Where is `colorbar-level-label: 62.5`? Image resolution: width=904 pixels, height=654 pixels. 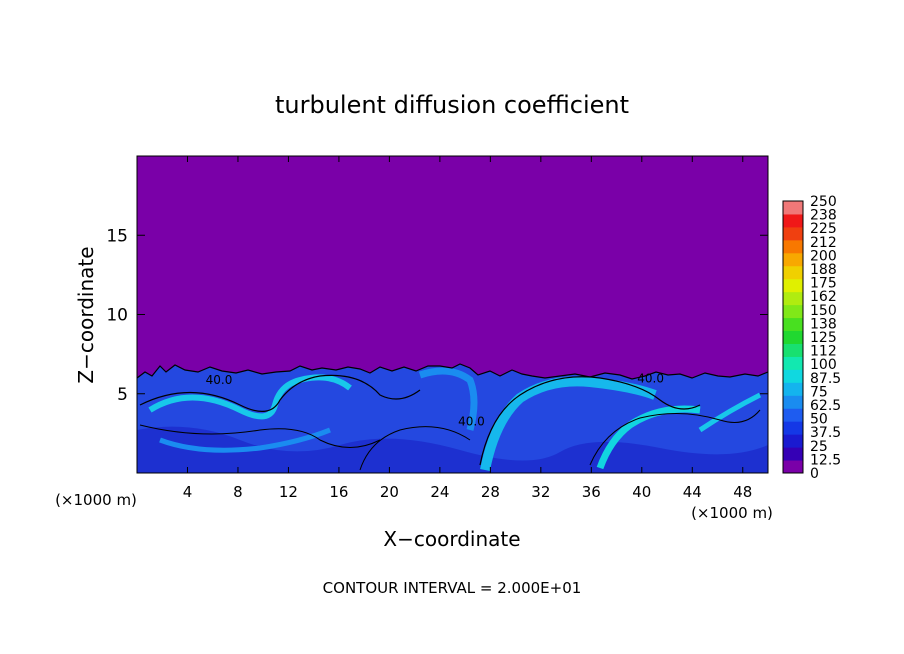
colorbar-level-label: 62.5 is located at coordinates (825, 406).